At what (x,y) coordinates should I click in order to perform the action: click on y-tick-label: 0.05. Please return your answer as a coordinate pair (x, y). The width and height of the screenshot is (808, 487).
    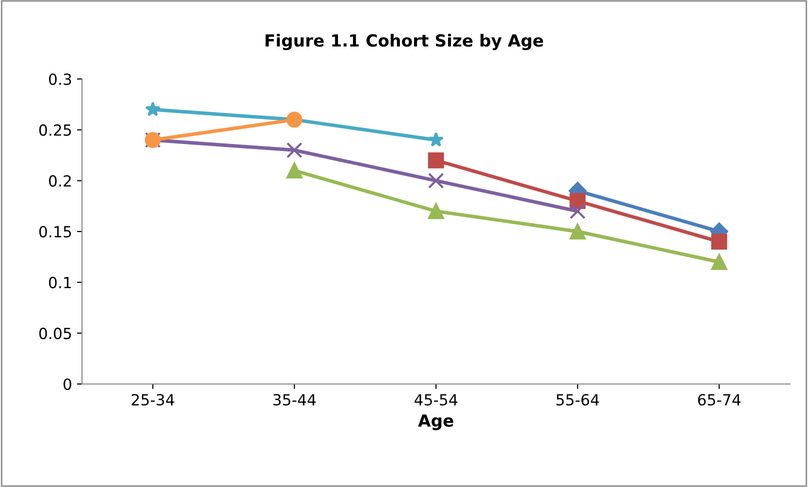
    Looking at the image, I should click on (55, 334).